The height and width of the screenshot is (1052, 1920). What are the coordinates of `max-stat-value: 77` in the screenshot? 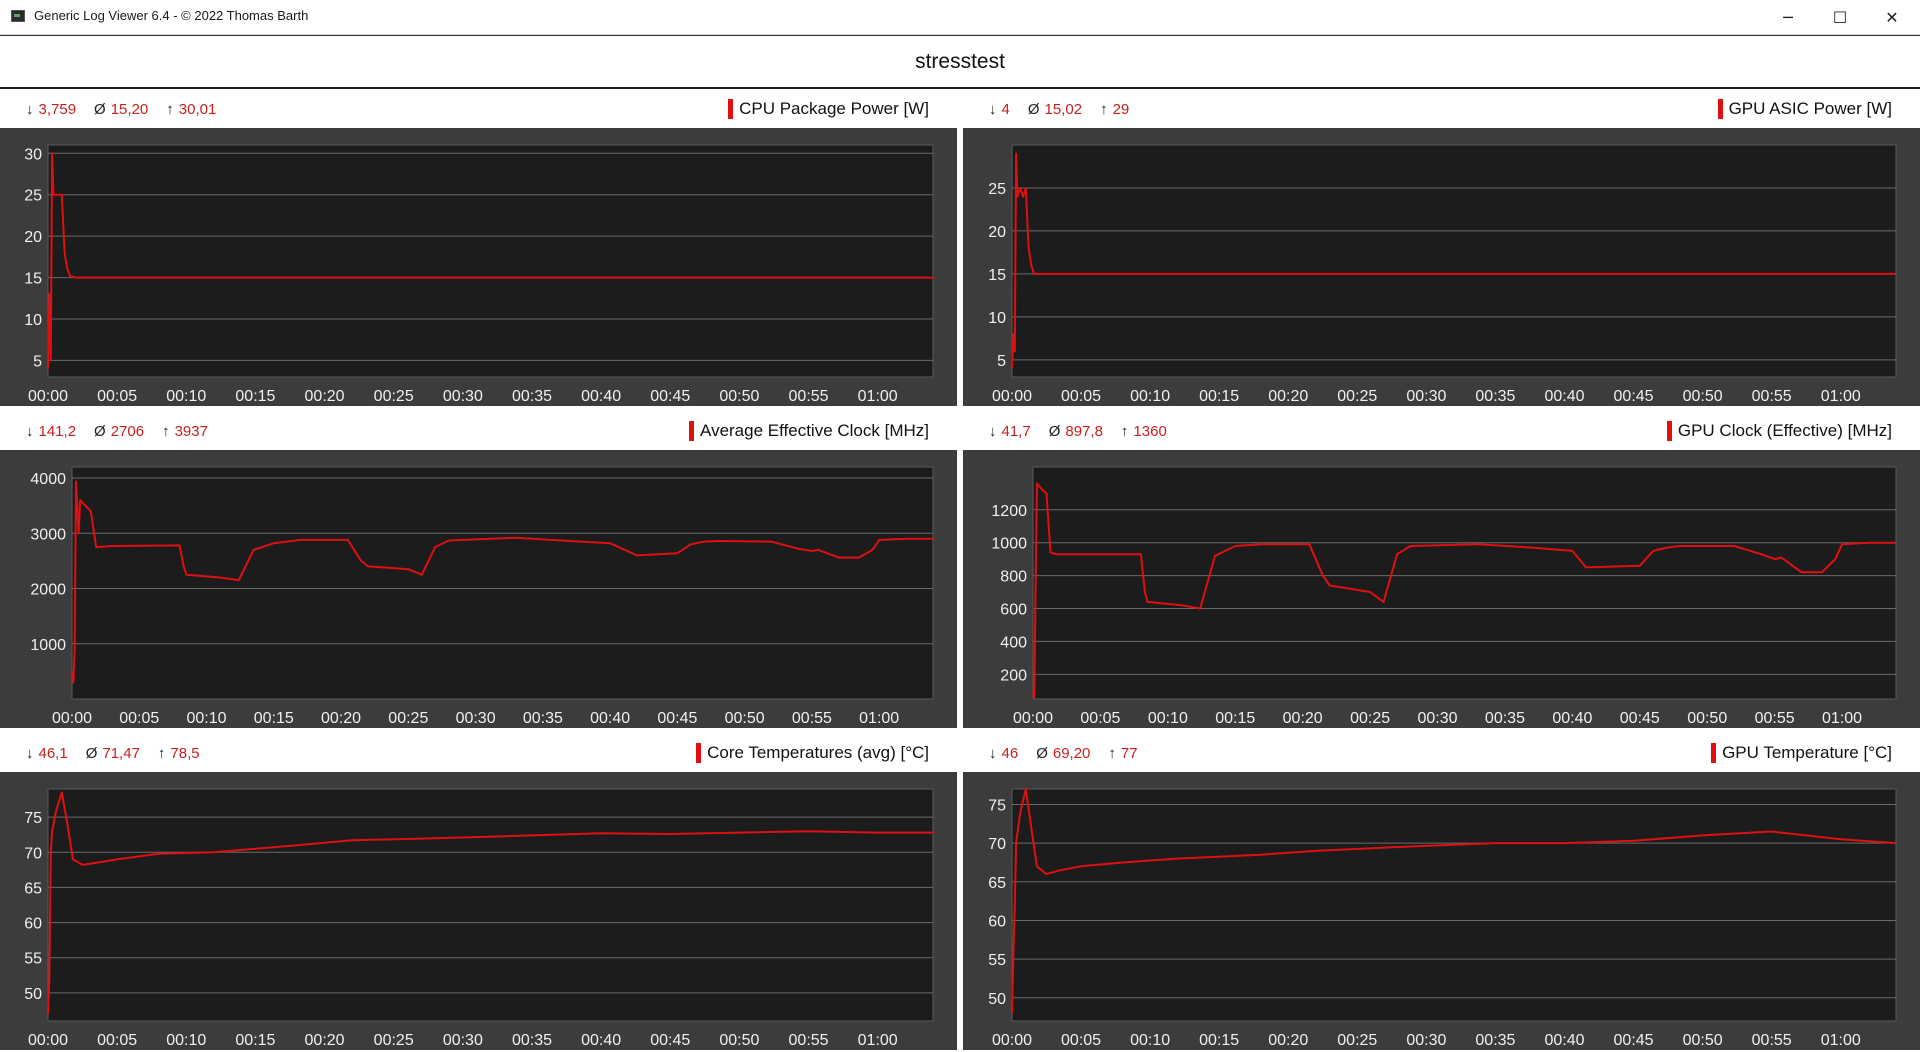 It's located at (1129, 753).